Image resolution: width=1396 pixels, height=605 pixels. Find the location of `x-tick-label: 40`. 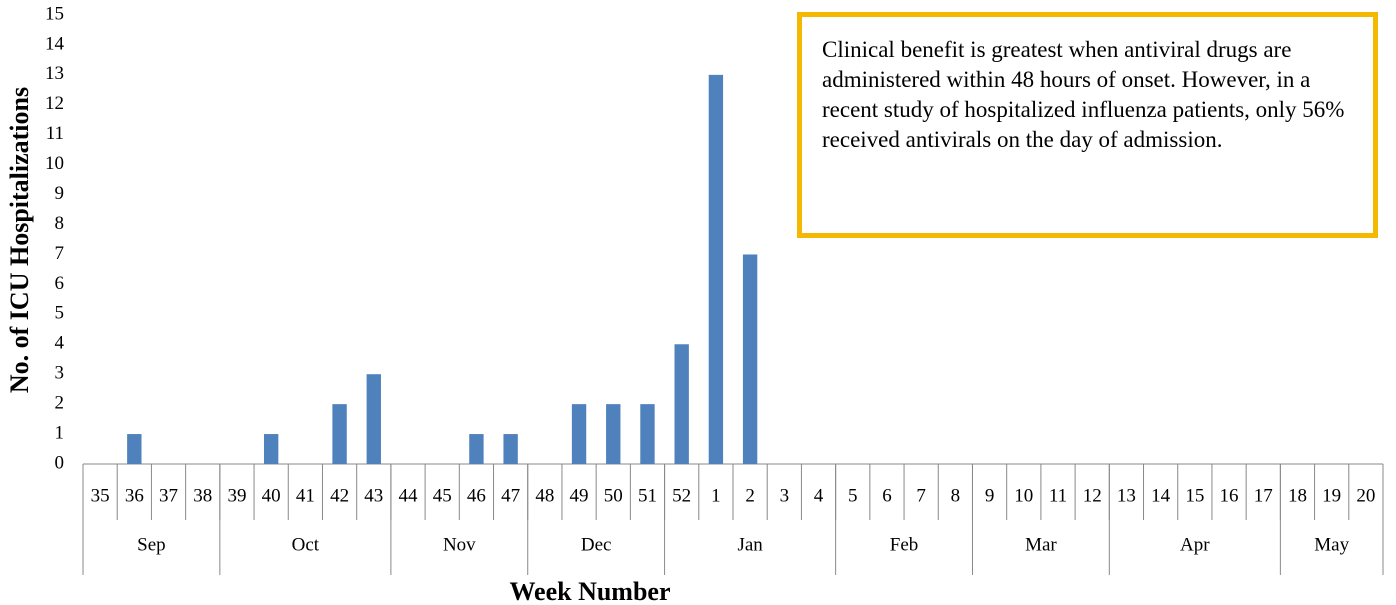

x-tick-label: 40 is located at coordinates (271, 495).